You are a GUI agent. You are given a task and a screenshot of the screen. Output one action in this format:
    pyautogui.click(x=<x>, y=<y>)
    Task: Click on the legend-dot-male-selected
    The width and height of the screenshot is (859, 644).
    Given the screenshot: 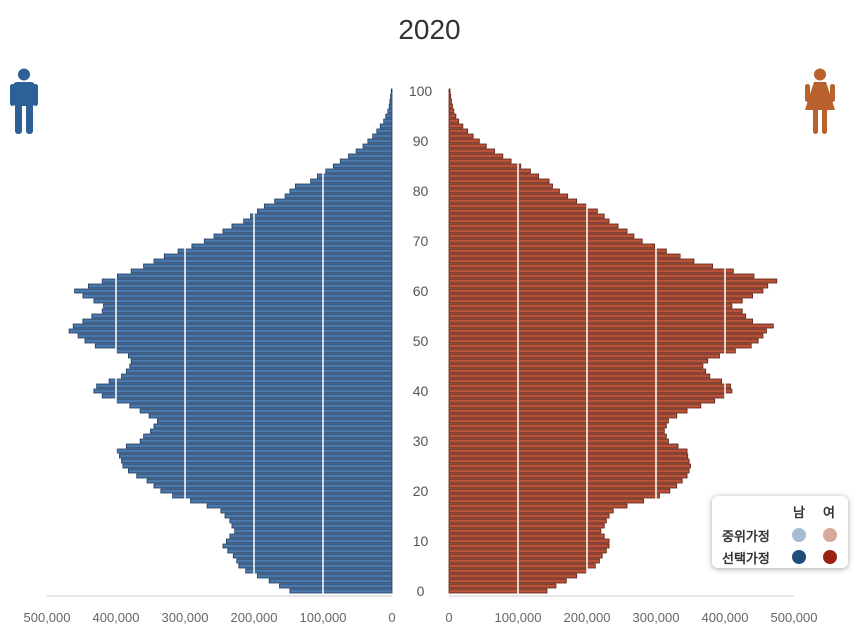 What is the action you would take?
    pyautogui.click(x=799, y=557)
    